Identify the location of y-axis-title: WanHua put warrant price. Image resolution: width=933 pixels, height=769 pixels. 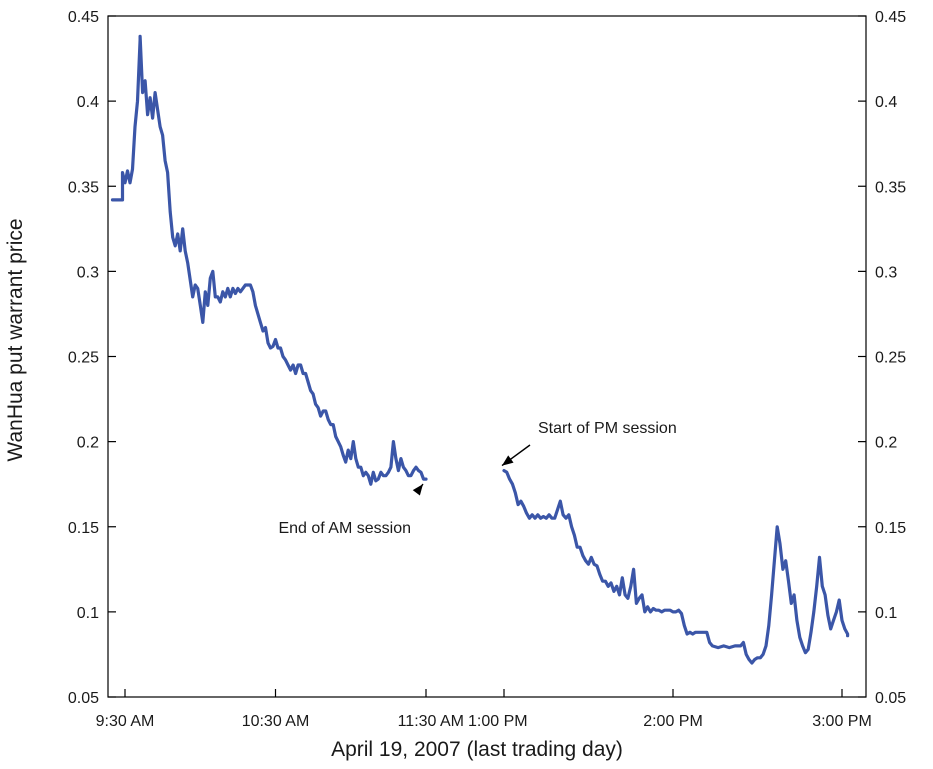
(15, 339).